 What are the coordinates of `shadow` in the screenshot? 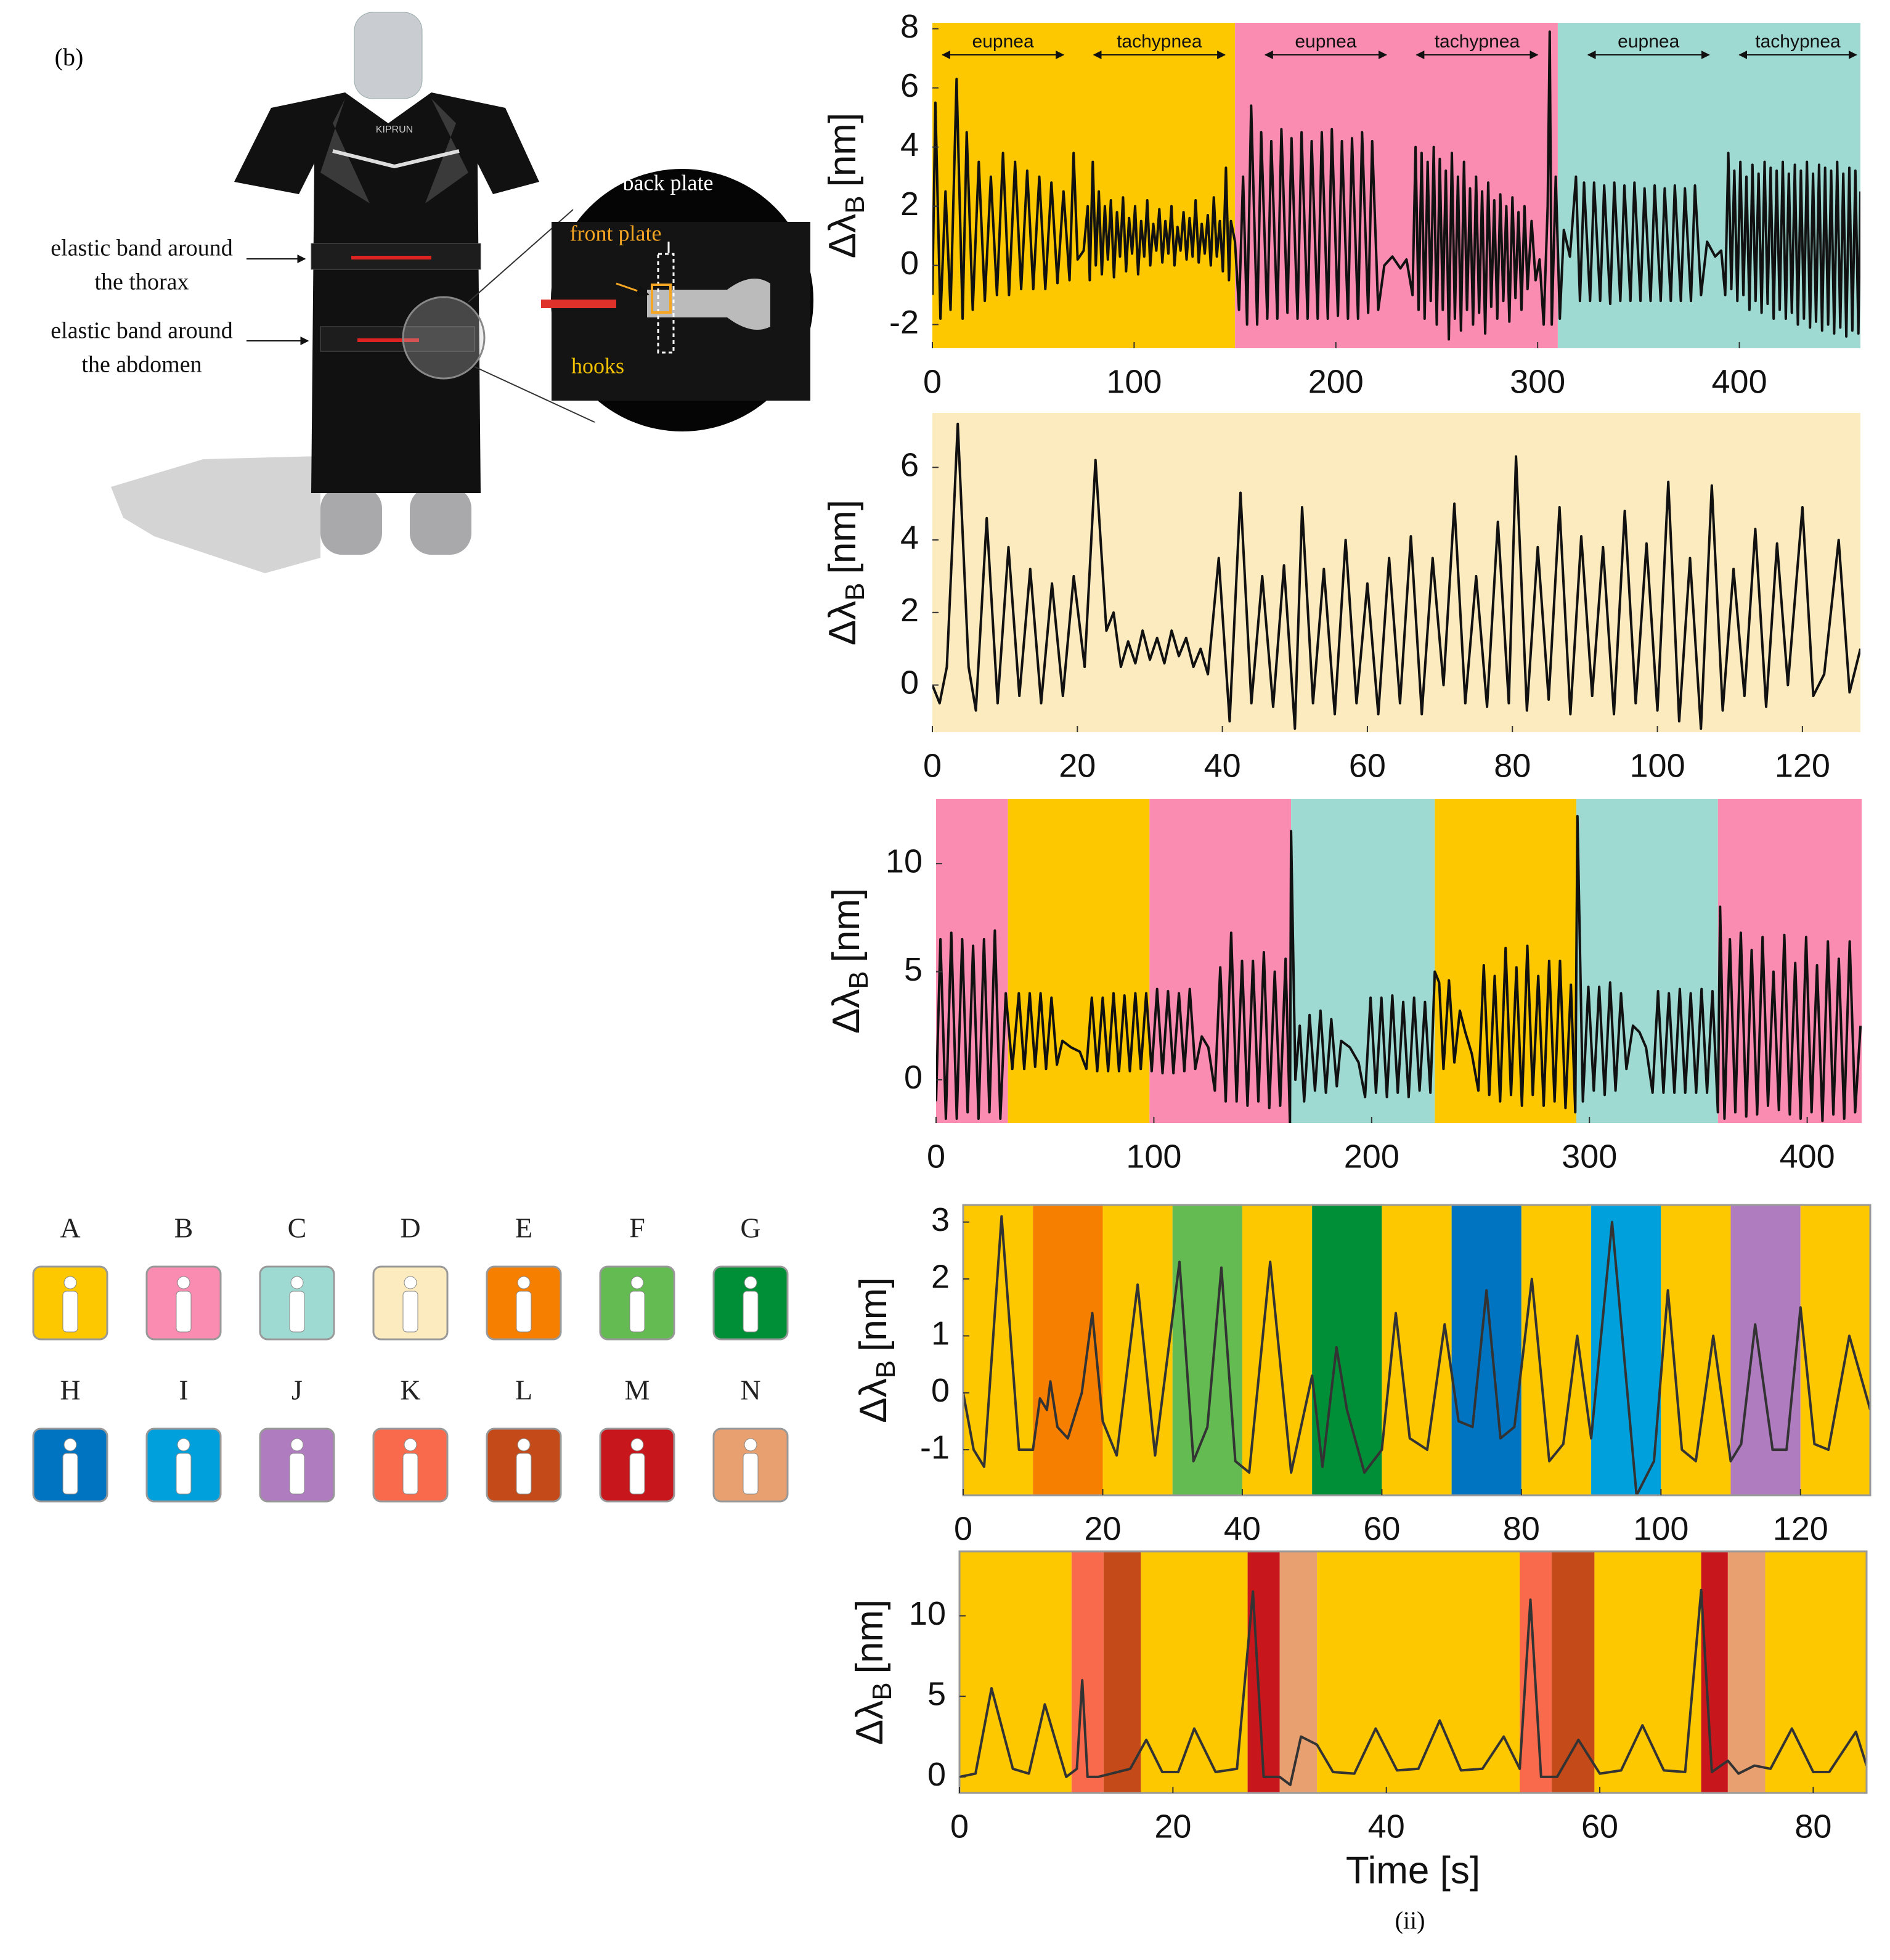 It's located at (216, 514).